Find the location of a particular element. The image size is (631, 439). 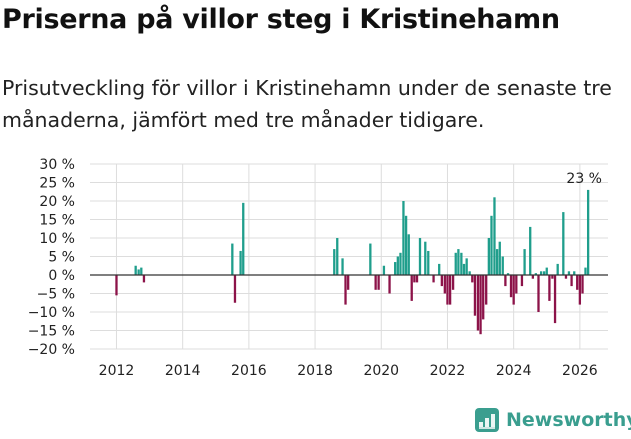

y-tick-label: −20 % is located at coordinates (51, 350).